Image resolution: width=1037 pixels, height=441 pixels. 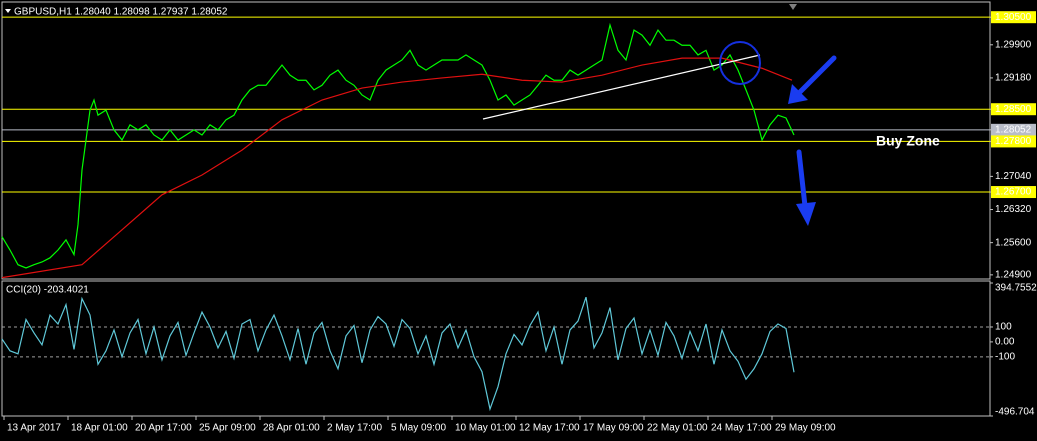 I want to click on y-tick-label: 1.24900, so click(x=1013, y=274).